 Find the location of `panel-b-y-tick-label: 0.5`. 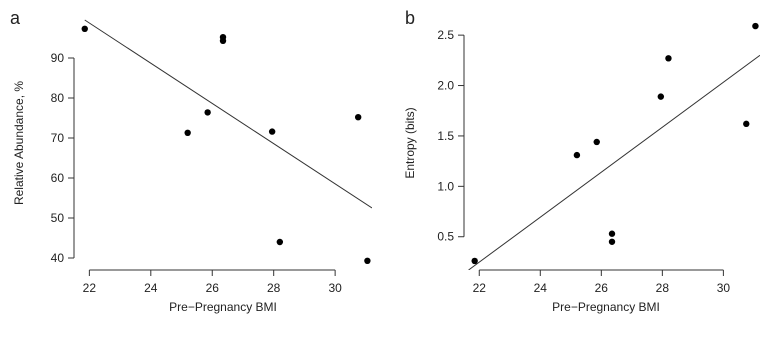

panel-b-y-tick-label: 0.5 is located at coordinates (445, 237).